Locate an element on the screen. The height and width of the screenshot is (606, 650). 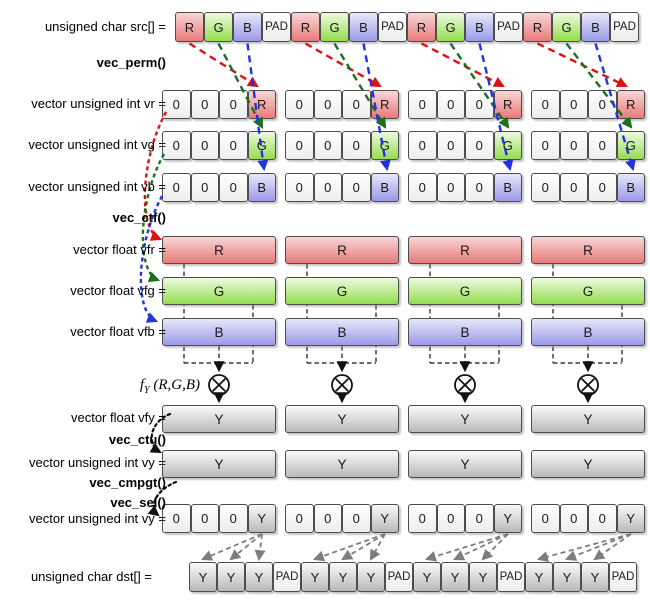
fy-function-label: fY (R,G,B) is located at coordinates (169, 385).